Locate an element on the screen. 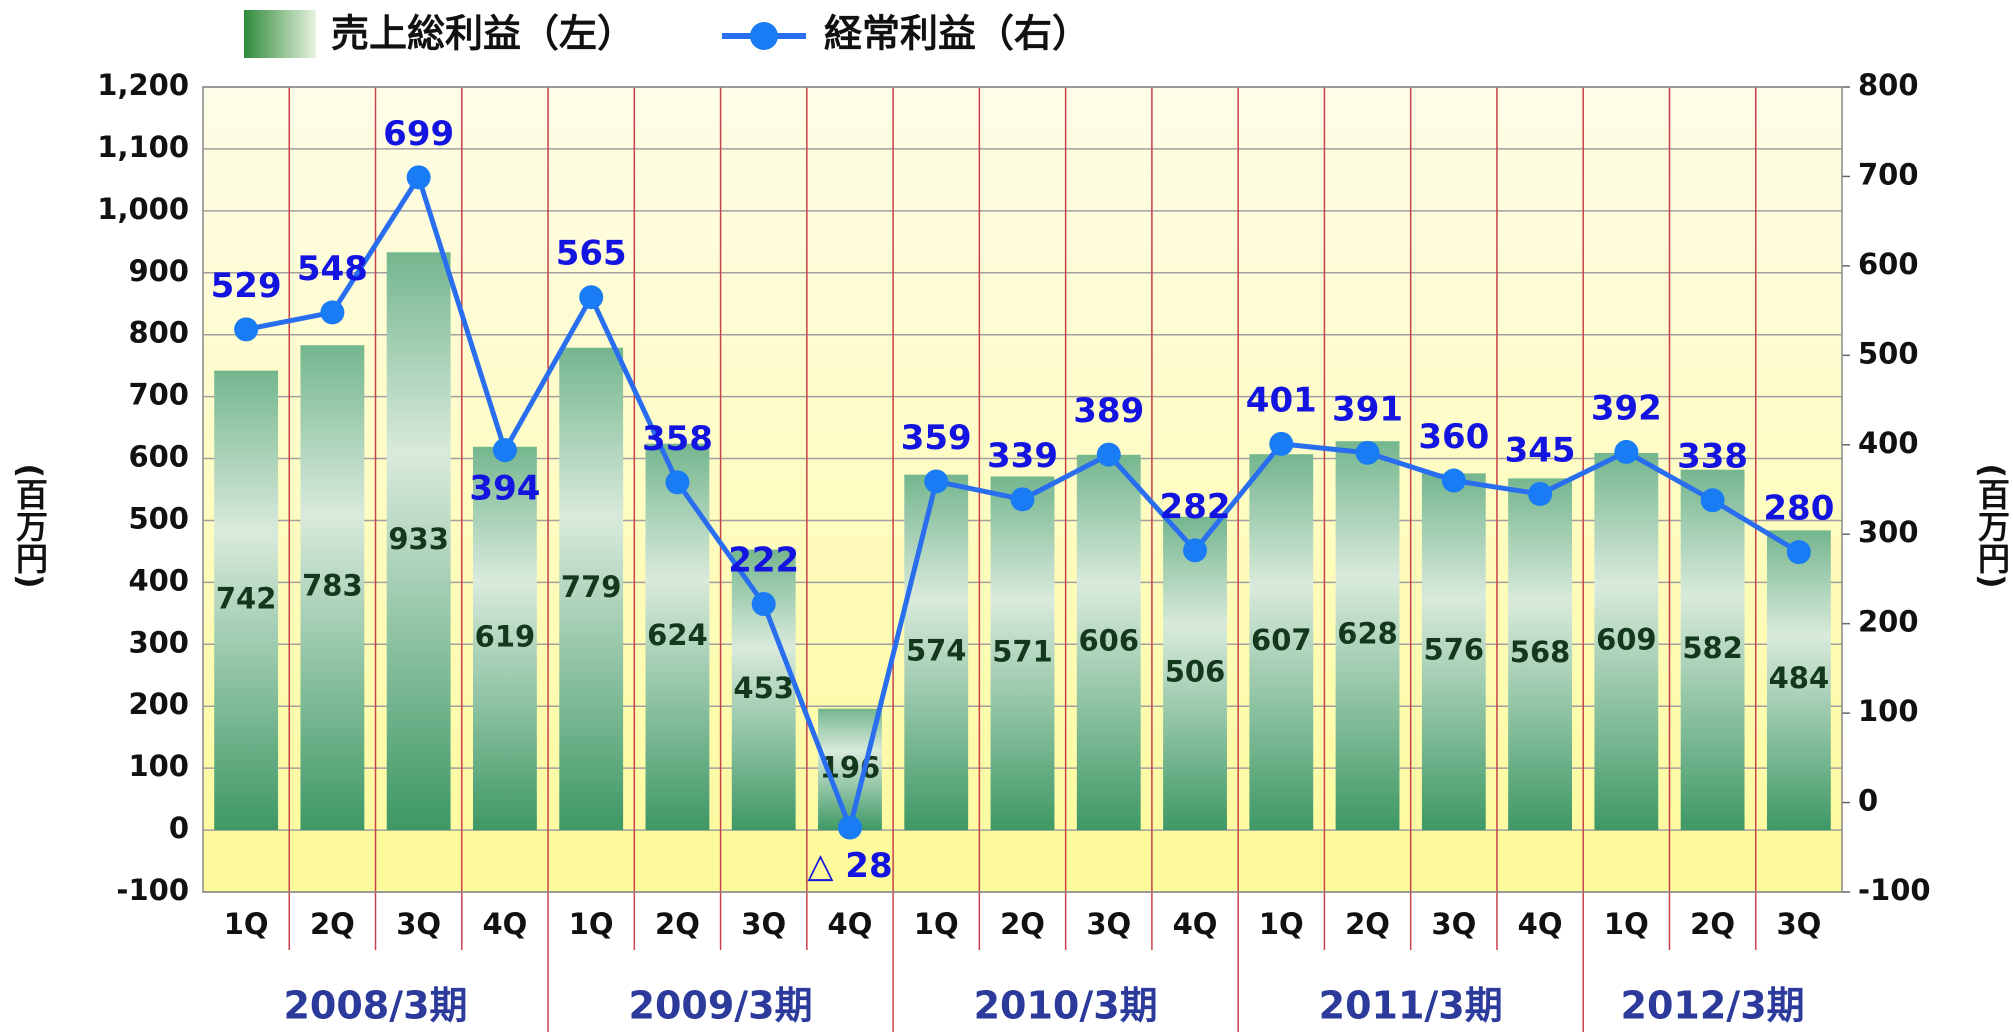  bar-value-label: 624 is located at coordinates (677, 635).